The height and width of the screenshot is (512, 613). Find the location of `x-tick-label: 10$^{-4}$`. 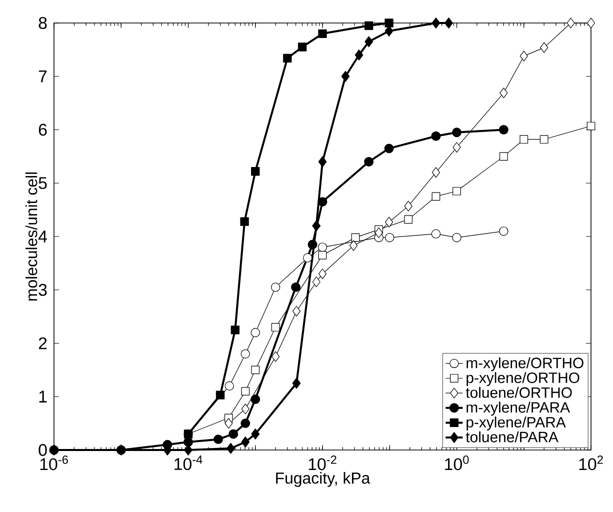

x-tick-label: 10$^{-4}$ is located at coordinates (188, 463).